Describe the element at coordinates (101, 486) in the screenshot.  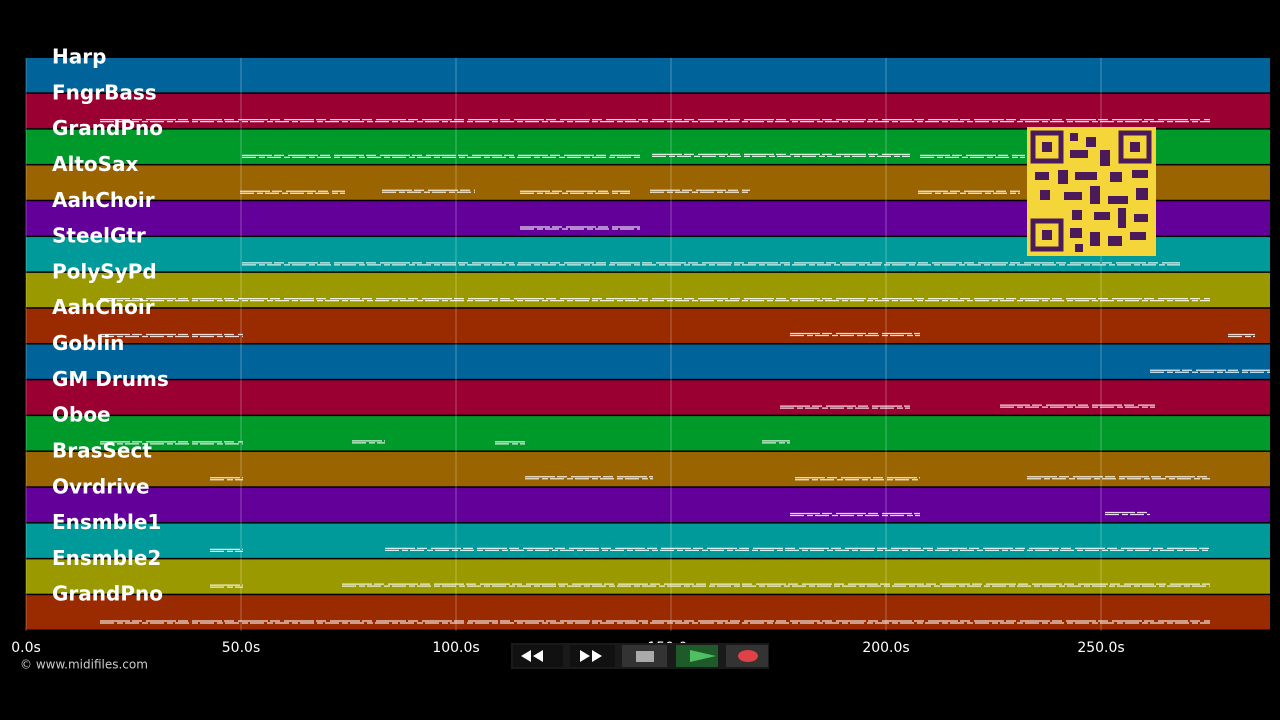
I see `track-label: Ovrdrive` at that location.